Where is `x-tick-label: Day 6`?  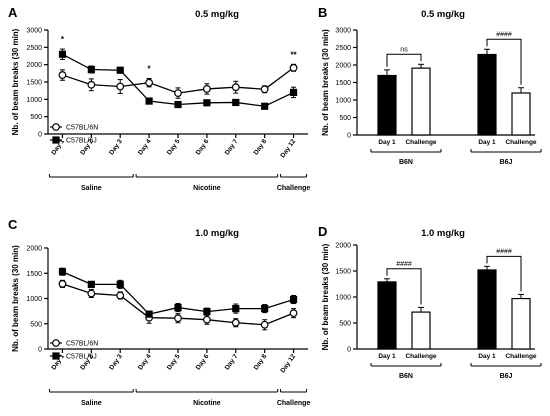 x-tick-label: Day 6 is located at coordinates (203, 147).